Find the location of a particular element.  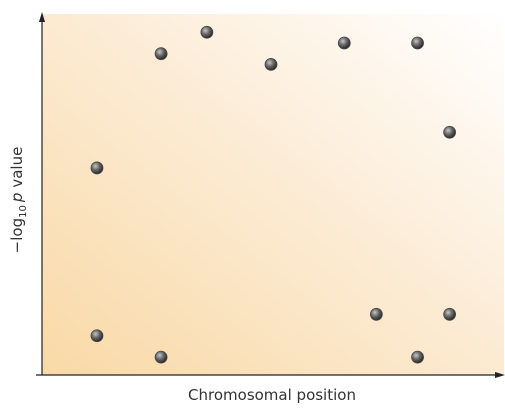

y-label-suffix: value is located at coordinates (17, 167).